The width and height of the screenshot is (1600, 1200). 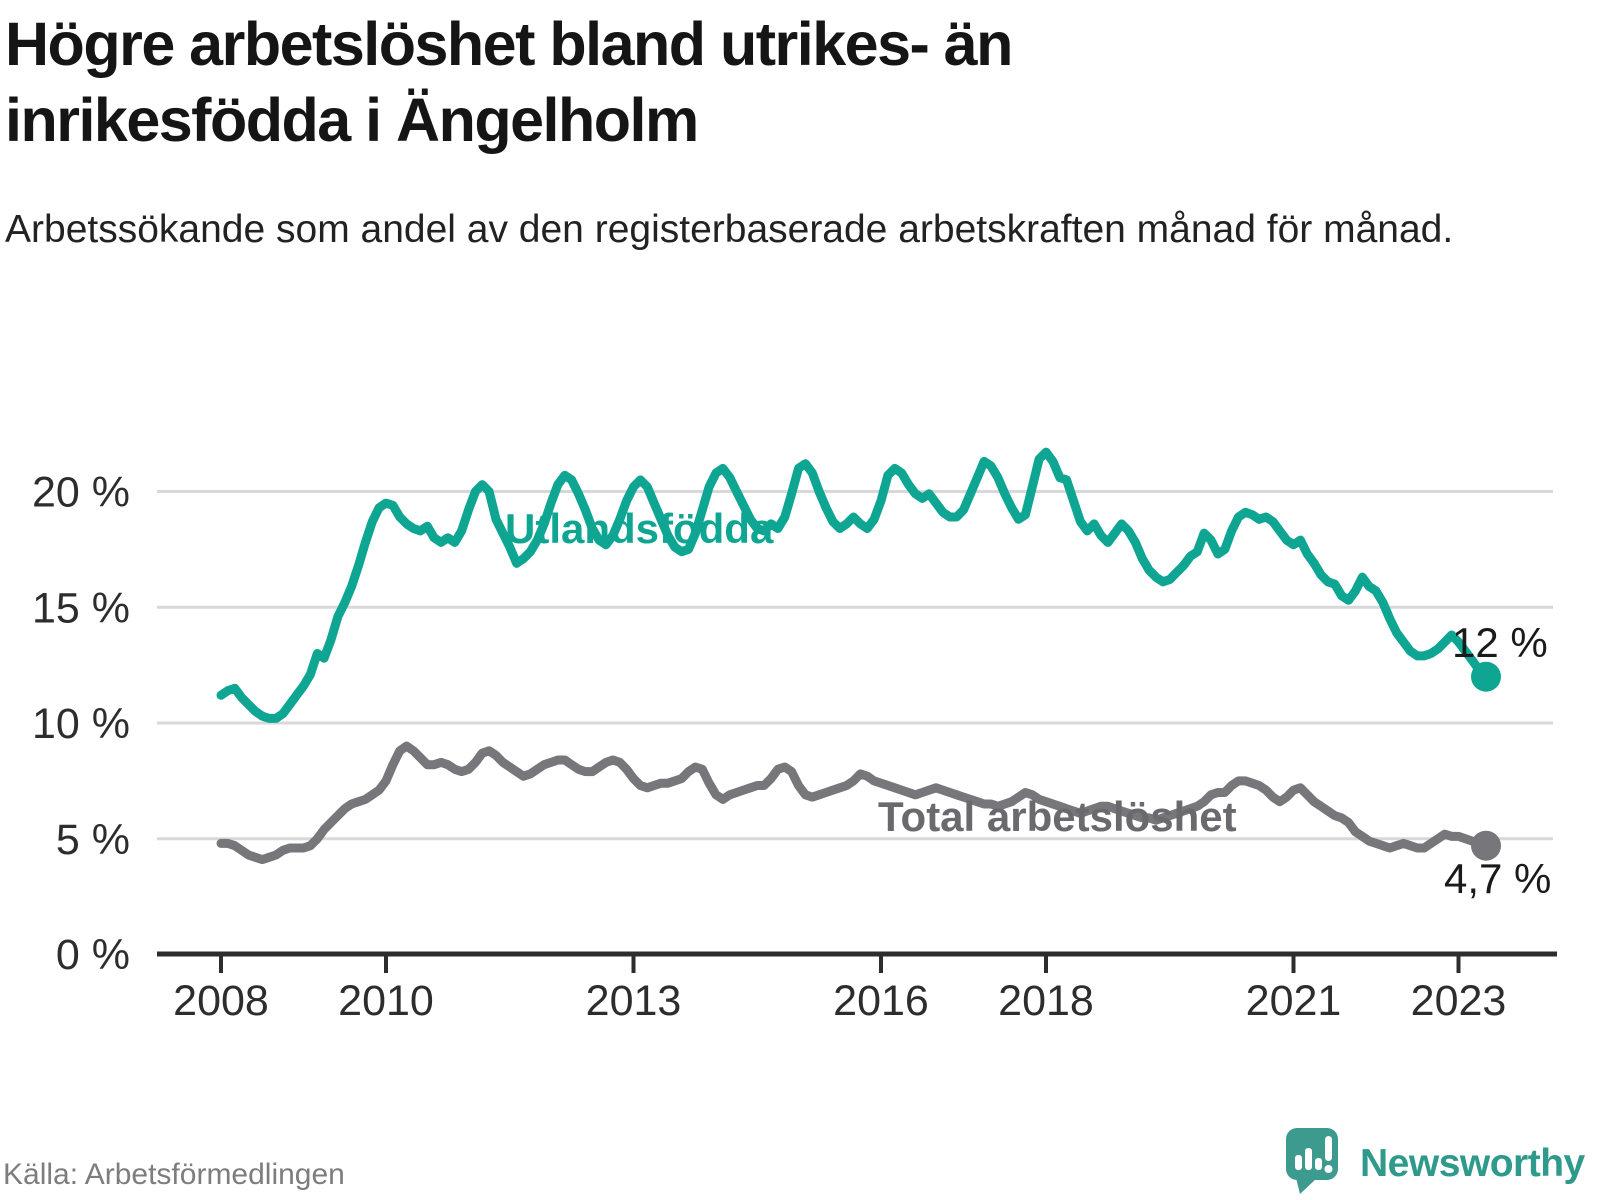 I want to click on y-tick-label: 10 %, so click(x=81, y=724).